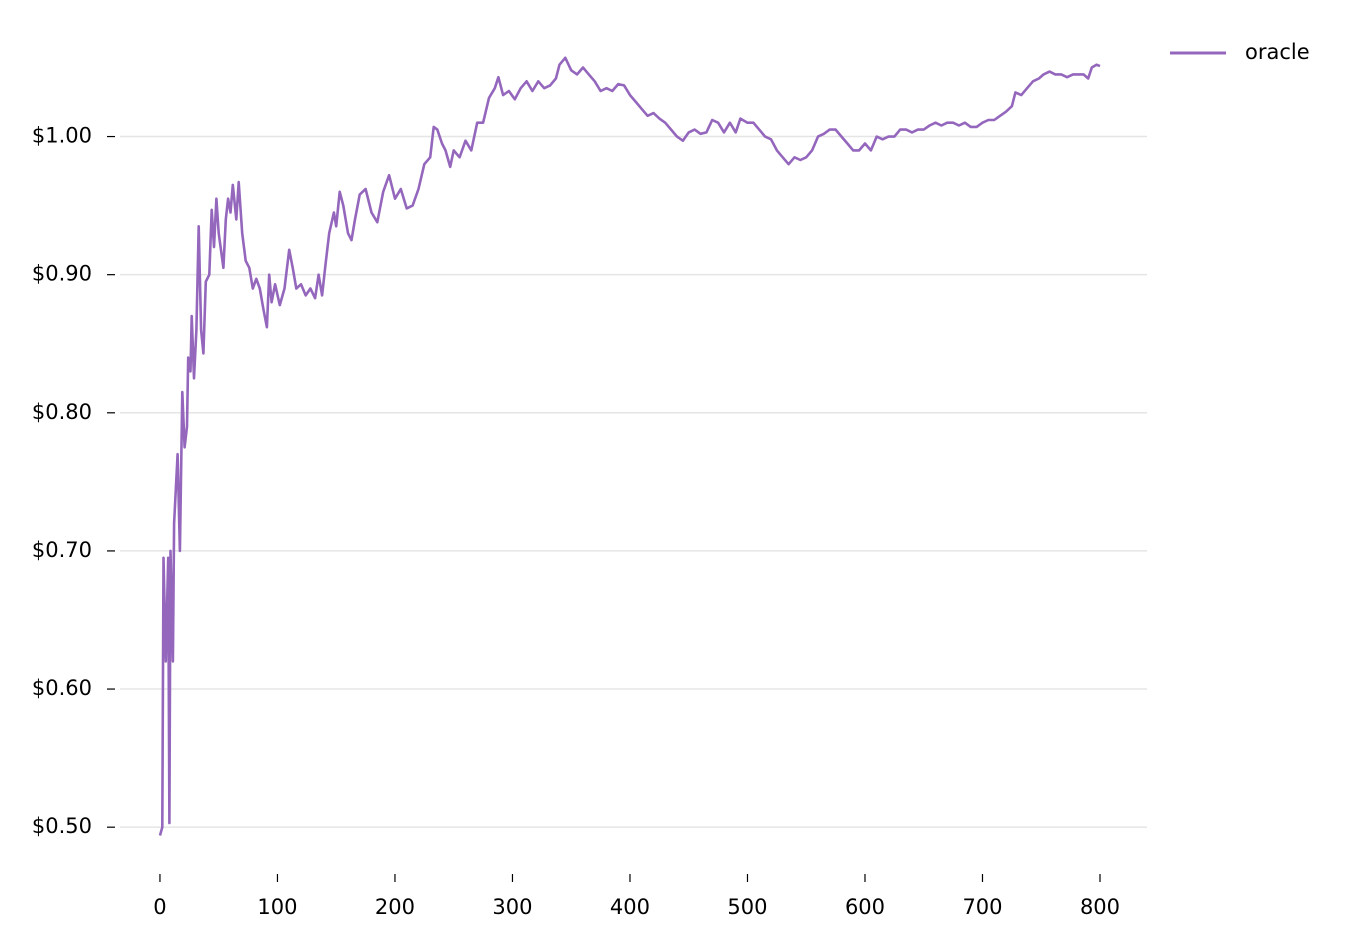 The width and height of the screenshot is (1357, 944). What do you see at coordinates (630, 907) in the screenshot?
I see `x-tick-label: 400` at bounding box center [630, 907].